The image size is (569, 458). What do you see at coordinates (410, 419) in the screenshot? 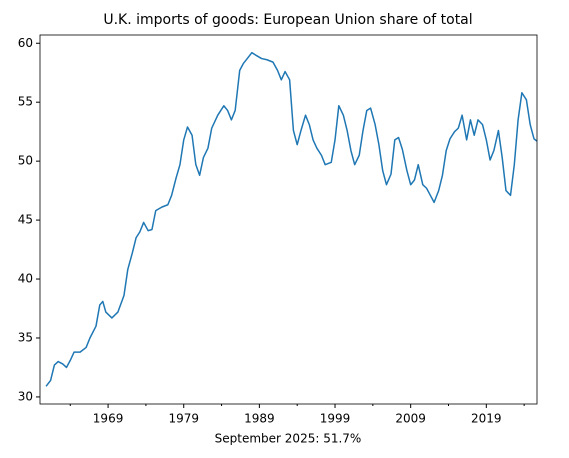
I see `x-tick-label: 2009` at bounding box center [410, 419].